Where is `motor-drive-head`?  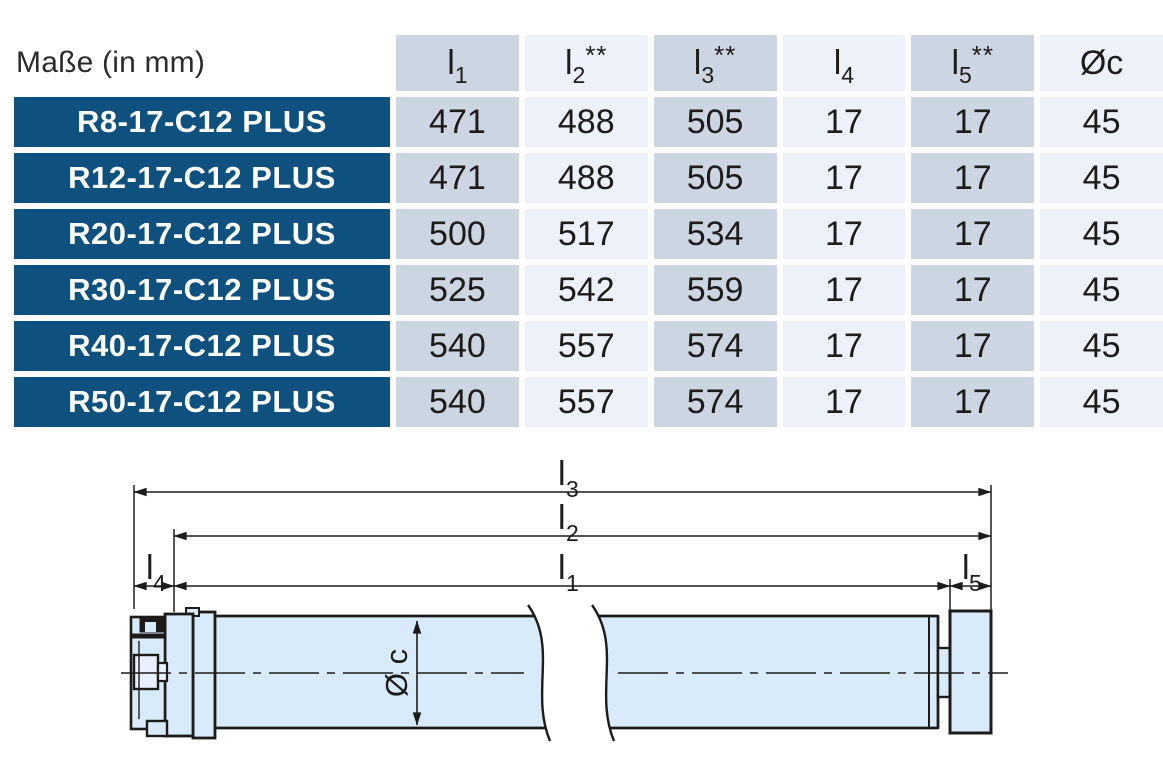
motor-drive-head is located at coordinates (173, 673).